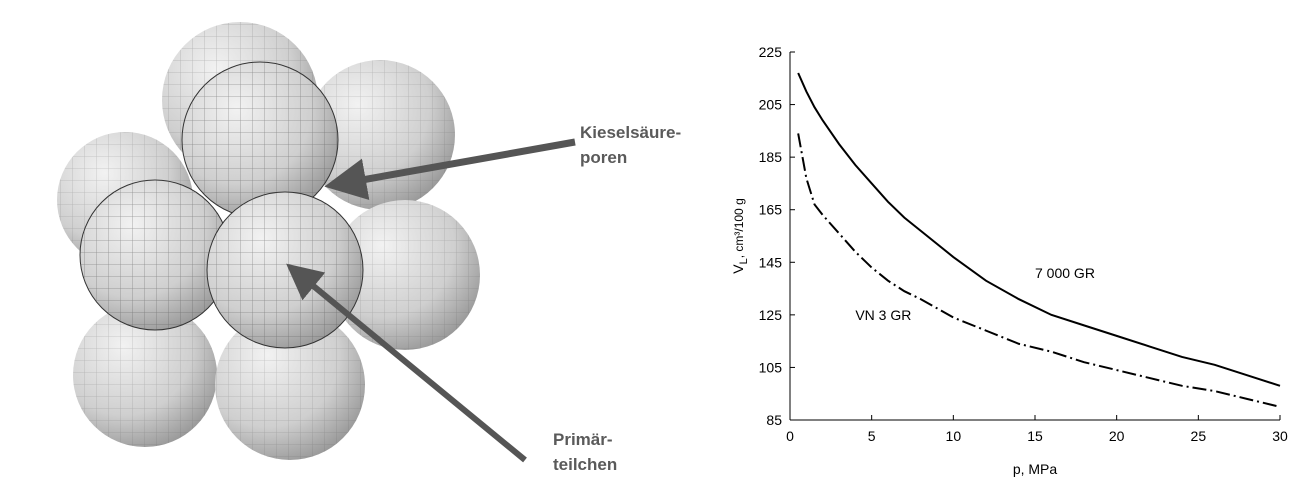  What do you see at coordinates (954, 436) in the screenshot?
I see `x-tick-label: 10` at bounding box center [954, 436].